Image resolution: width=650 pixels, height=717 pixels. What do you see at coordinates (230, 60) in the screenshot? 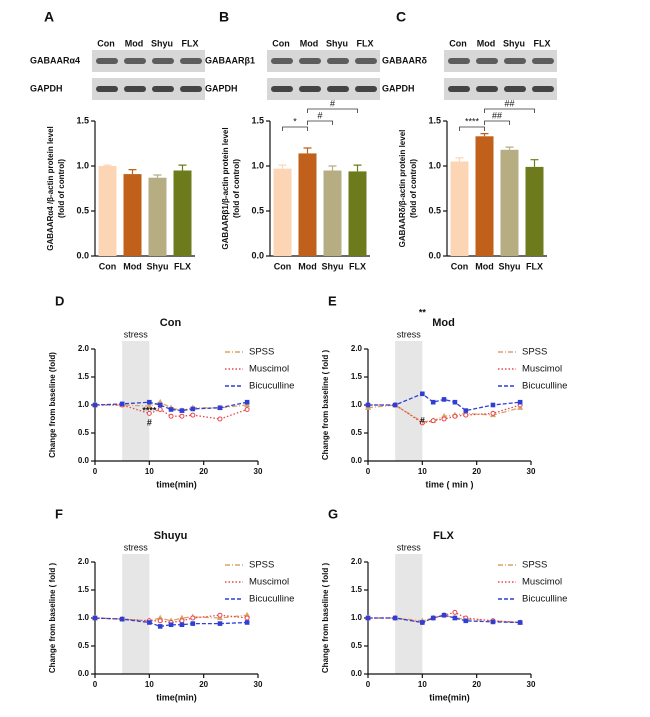
I see `blot-row-label: GABAARβ1` at bounding box center [230, 60].